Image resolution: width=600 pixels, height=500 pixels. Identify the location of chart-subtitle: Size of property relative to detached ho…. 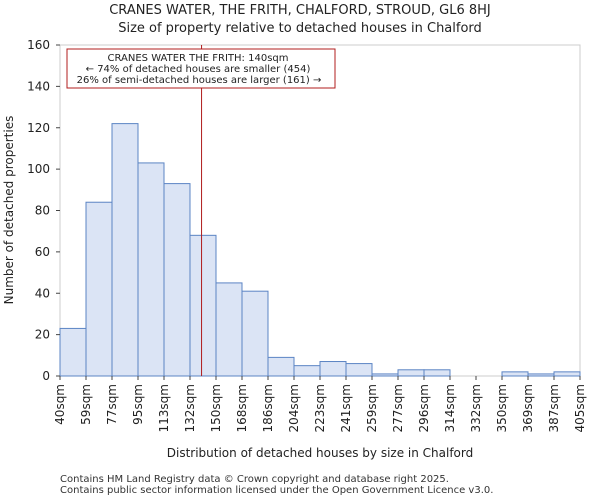
(300, 28).